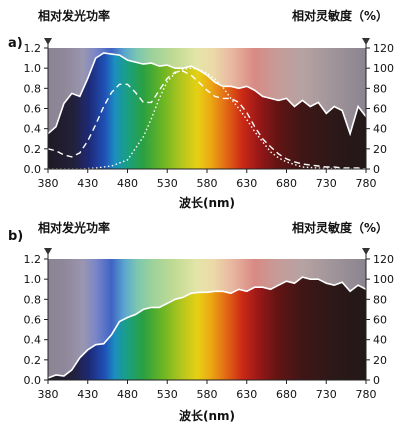 The height and width of the screenshot is (437, 404). I want to click on panel-label: a), so click(15, 43).